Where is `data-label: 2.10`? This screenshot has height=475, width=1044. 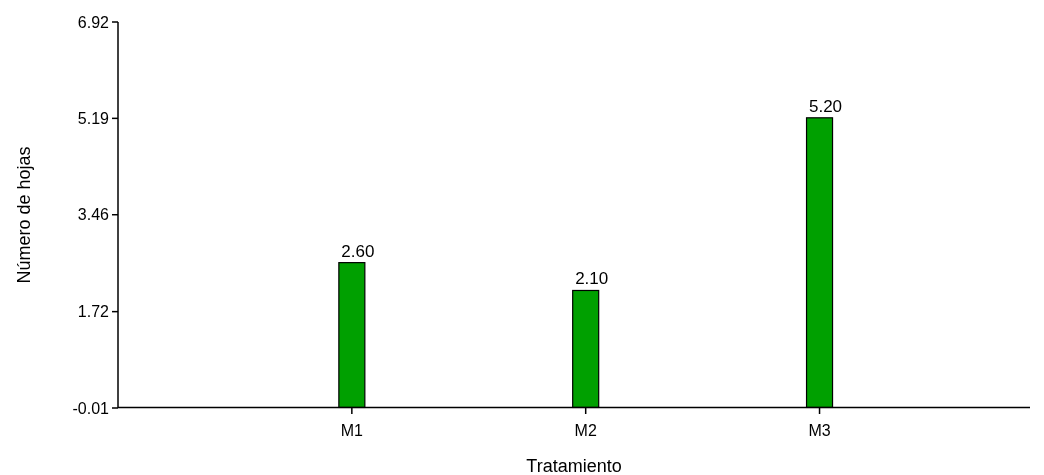 data-label: 2.10 is located at coordinates (592, 279).